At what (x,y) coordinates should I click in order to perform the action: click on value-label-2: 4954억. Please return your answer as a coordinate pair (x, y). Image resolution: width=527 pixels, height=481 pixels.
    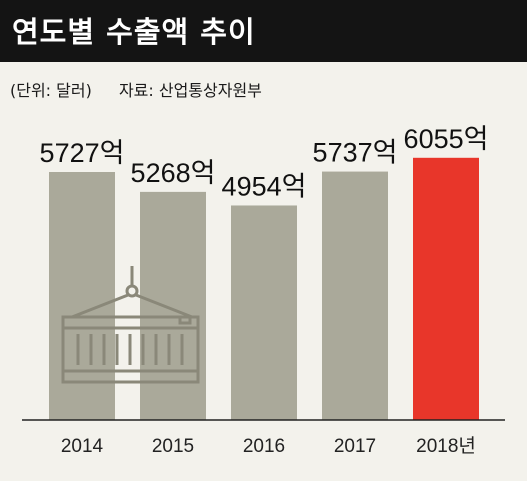
    Looking at the image, I should click on (264, 186).